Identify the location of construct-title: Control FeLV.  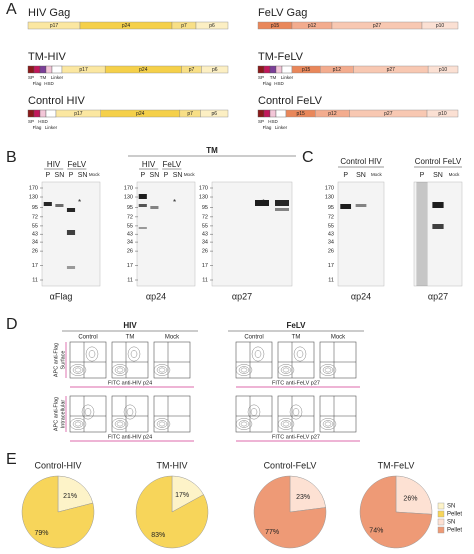
(290, 101).